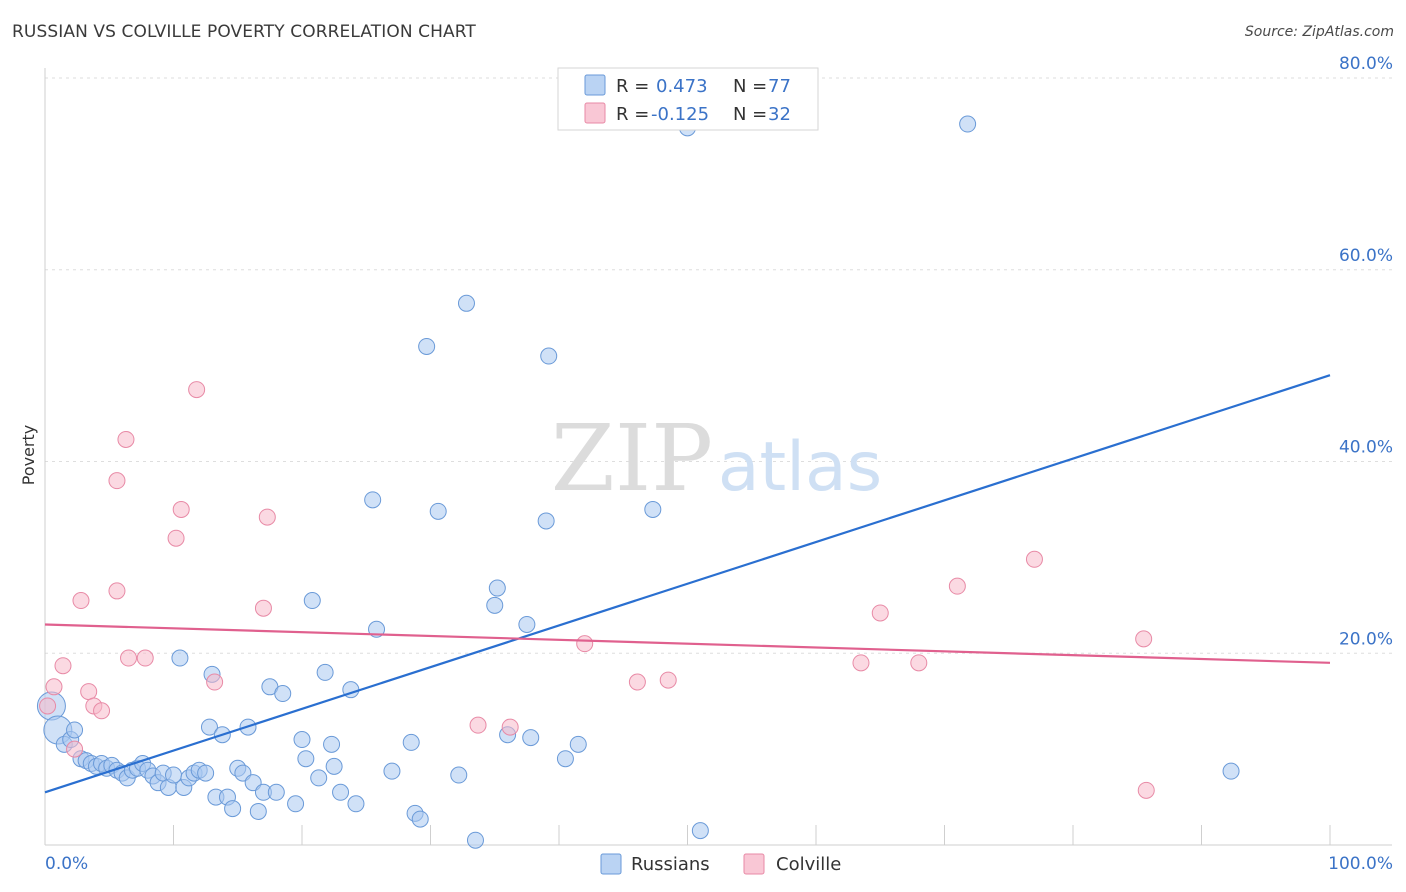 The image size is (1406, 892). Describe the element at coordinates (1366, 639) in the screenshot. I see `y-tick-label: 20.0%` at that location.